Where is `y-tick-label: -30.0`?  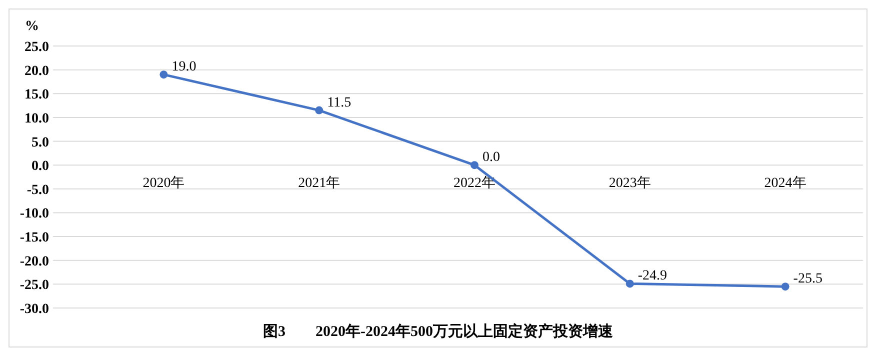 y-tick-label: -30.0 is located at coordinates (34, 309).